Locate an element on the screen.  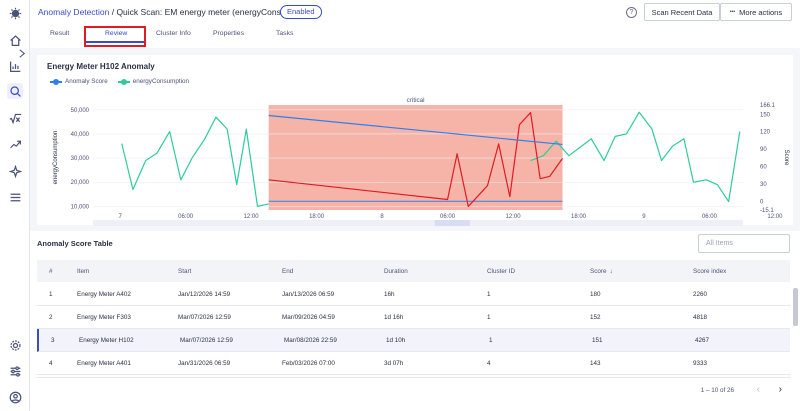
cell-start: Jan/12/2026 14:59 is located at coordinates (204, 294).